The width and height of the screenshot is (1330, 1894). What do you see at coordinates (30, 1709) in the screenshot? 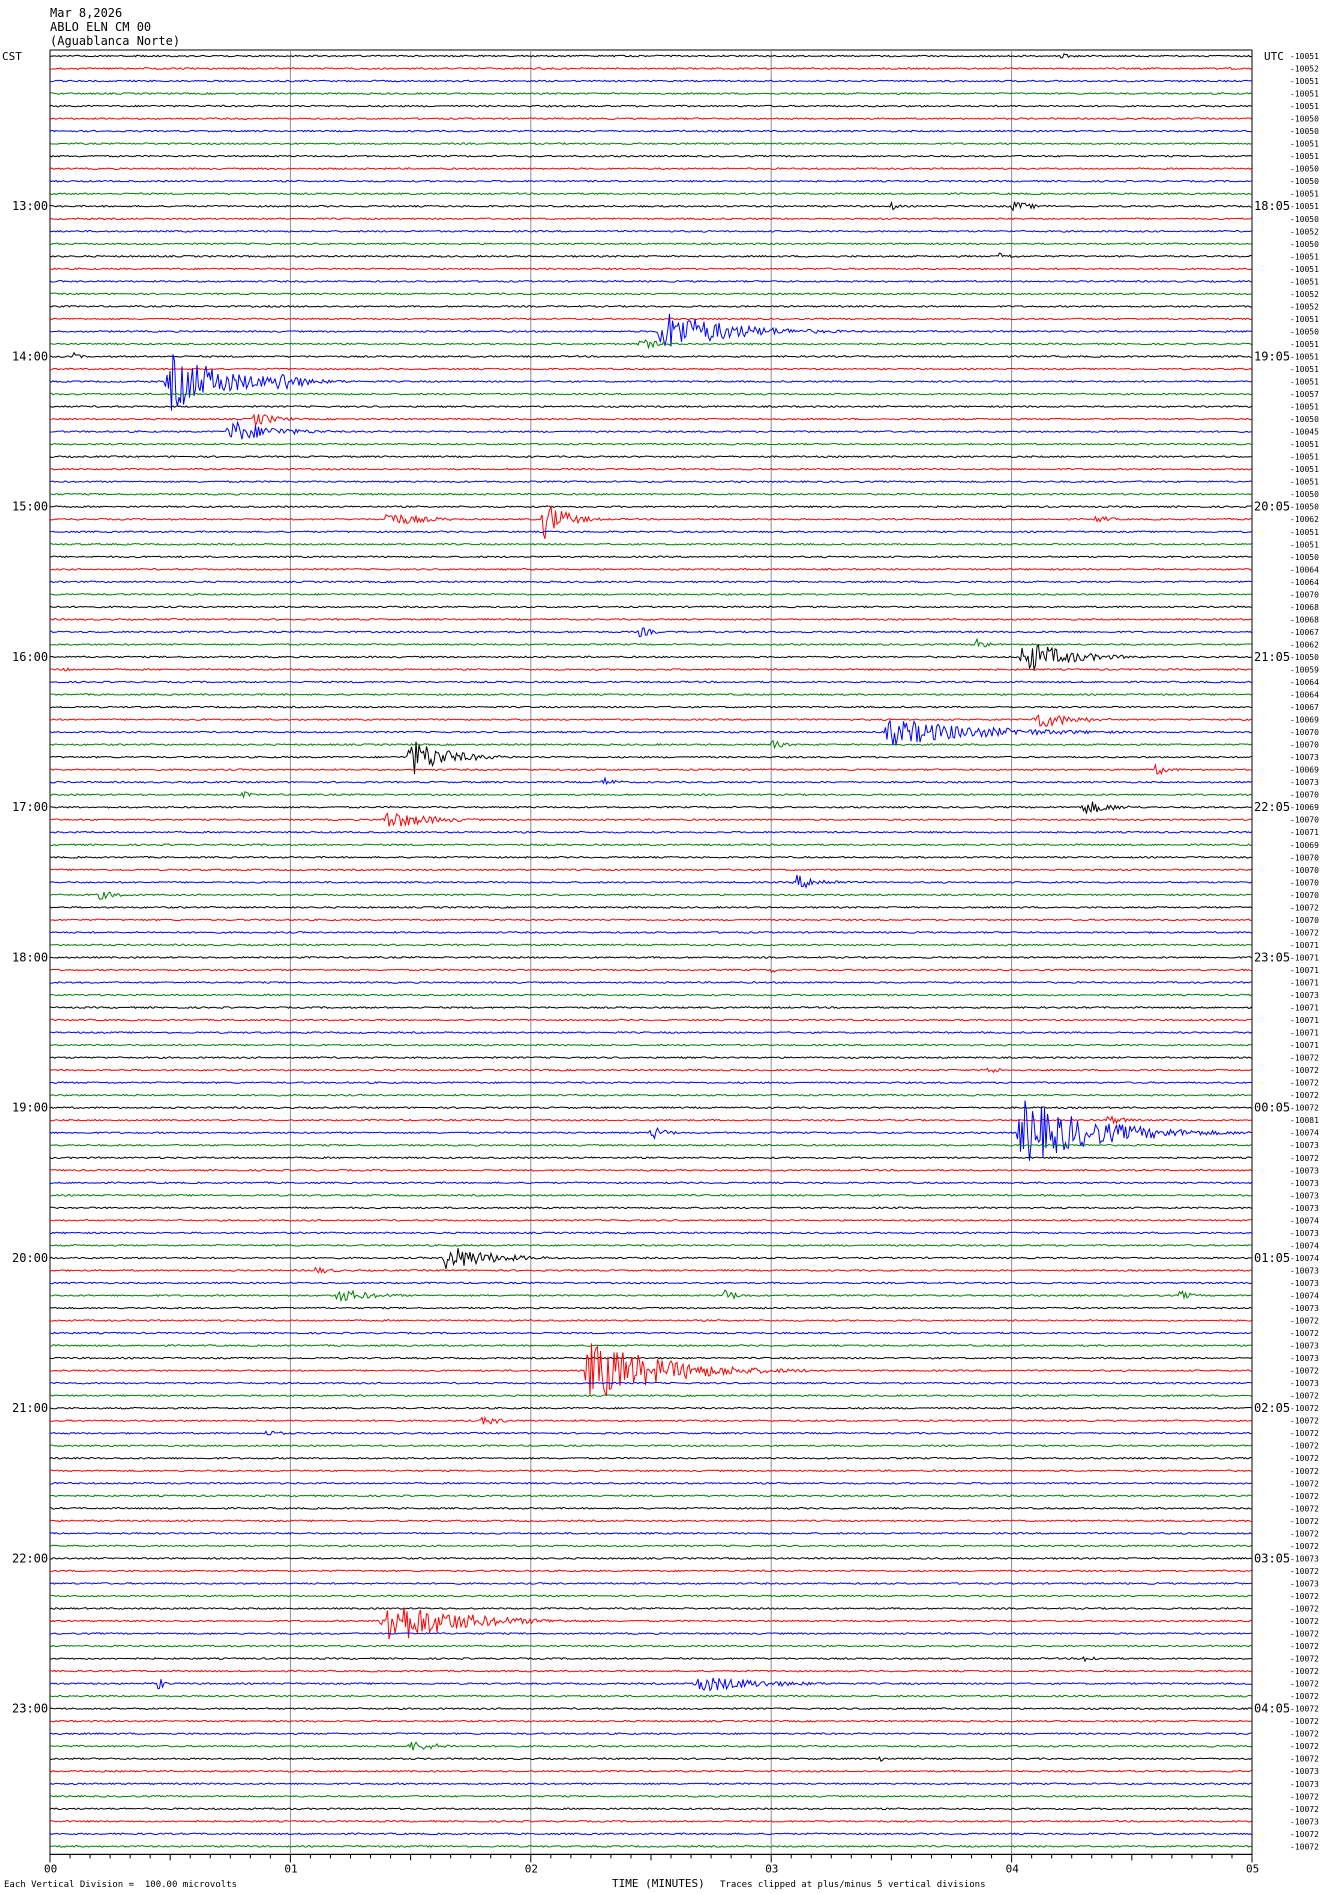
I see `left-hour-label: 23:00` at bounding box center [30, 1709].